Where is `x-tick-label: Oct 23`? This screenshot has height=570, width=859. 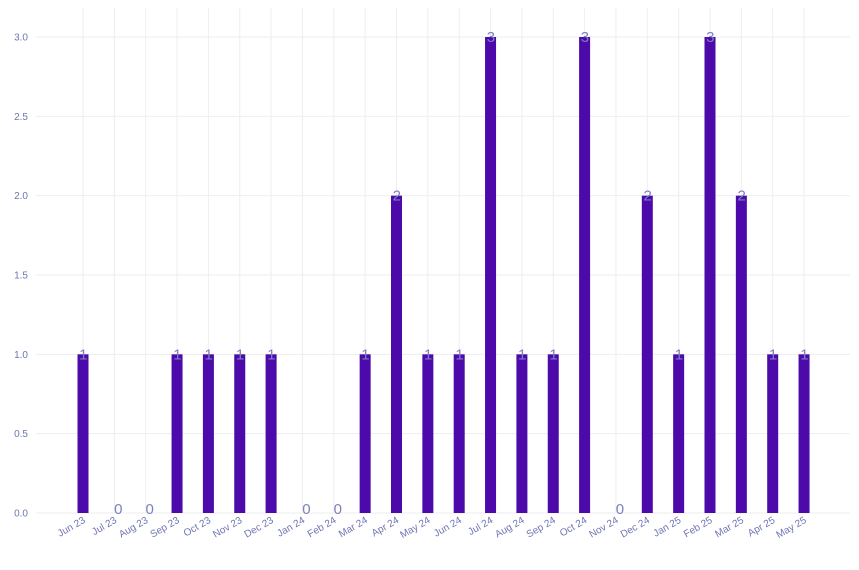
x-tick-label: Oct 23 is located at coordinates (197, 527).